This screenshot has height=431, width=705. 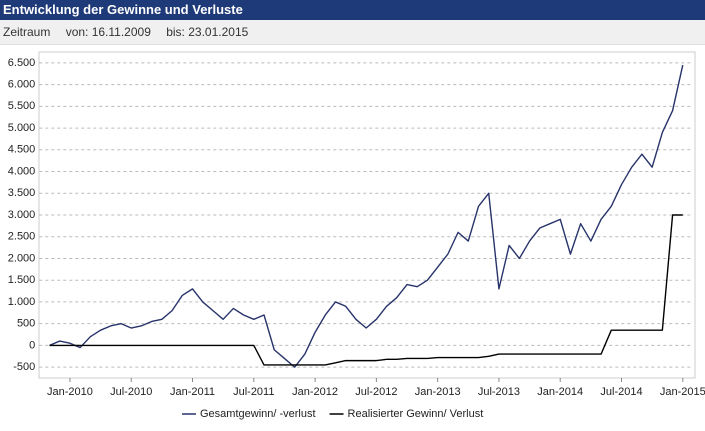 What do you see at coordinates (22, 106) in the screenshot?
I see `y-tick-label: 5.500` at bounding box center [22, 106].